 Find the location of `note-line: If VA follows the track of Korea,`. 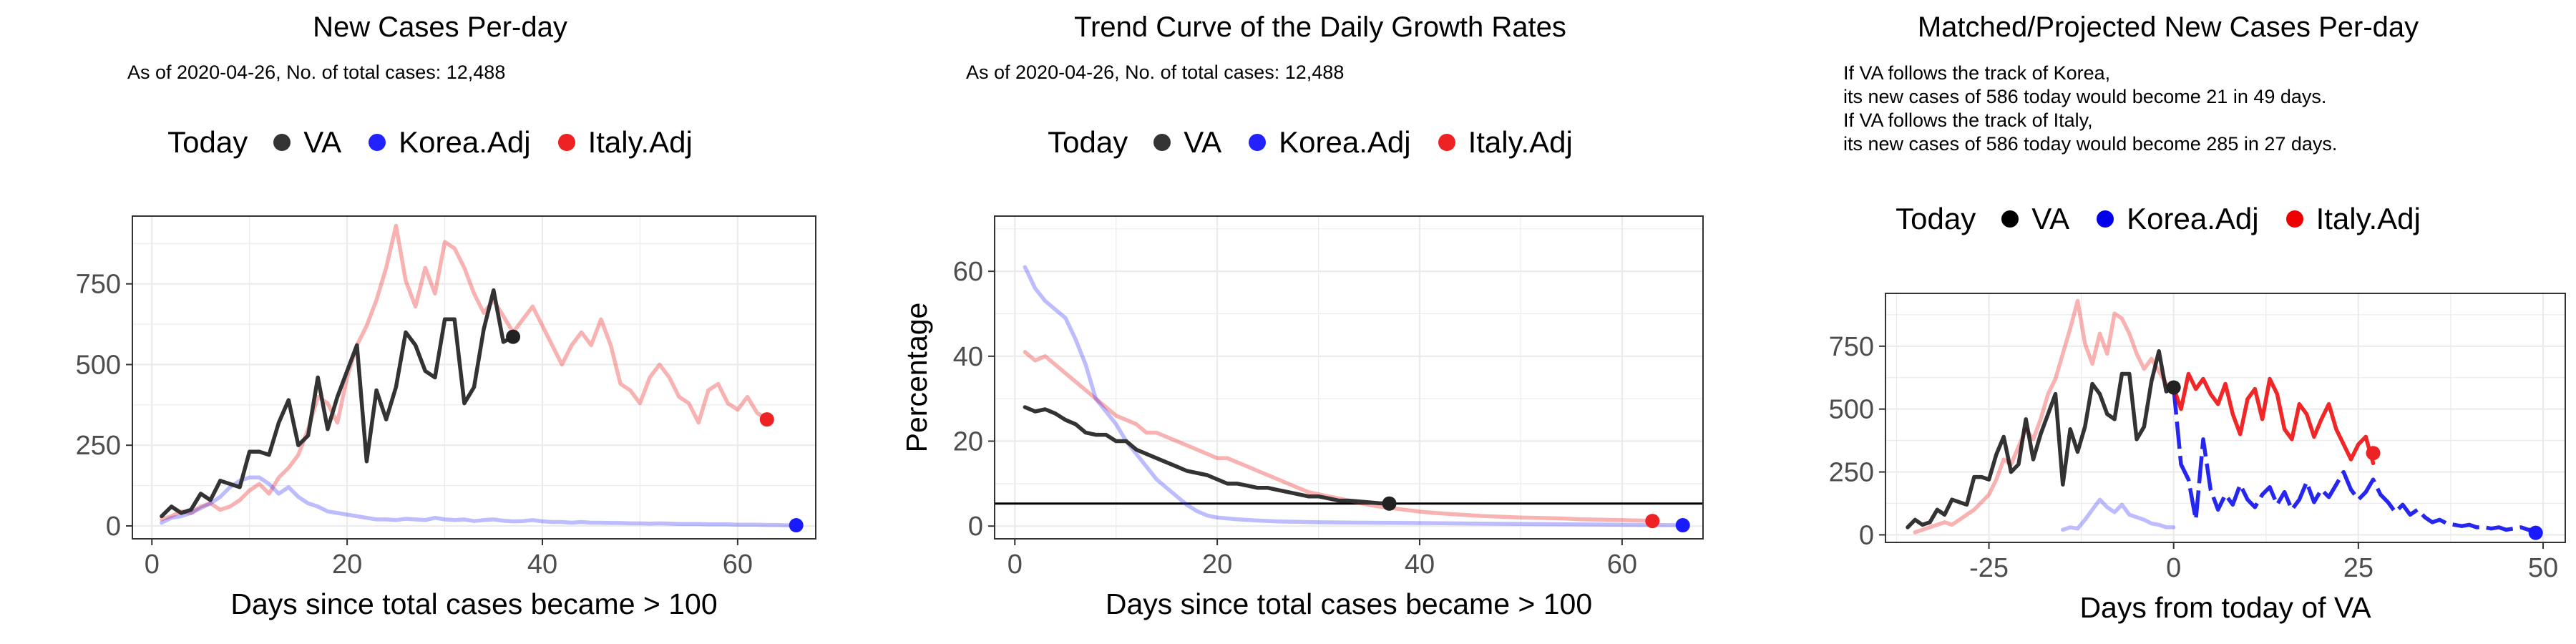

note-line: If VA follows the track of Korea, is located at coordinates (1977, 73).